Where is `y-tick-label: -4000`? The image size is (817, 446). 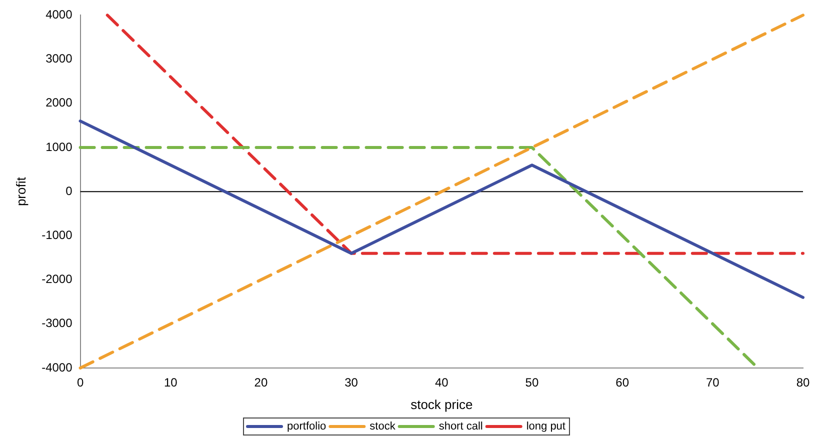 y-tick-label: -4000 is located at coordinates (57, 367).